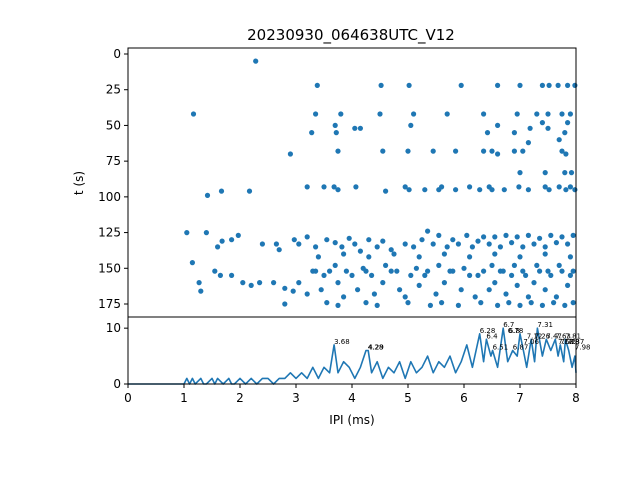  Describe the element at coordinates (554, 336) in the screenshot. I see `peak-label: 7.47` at that location.